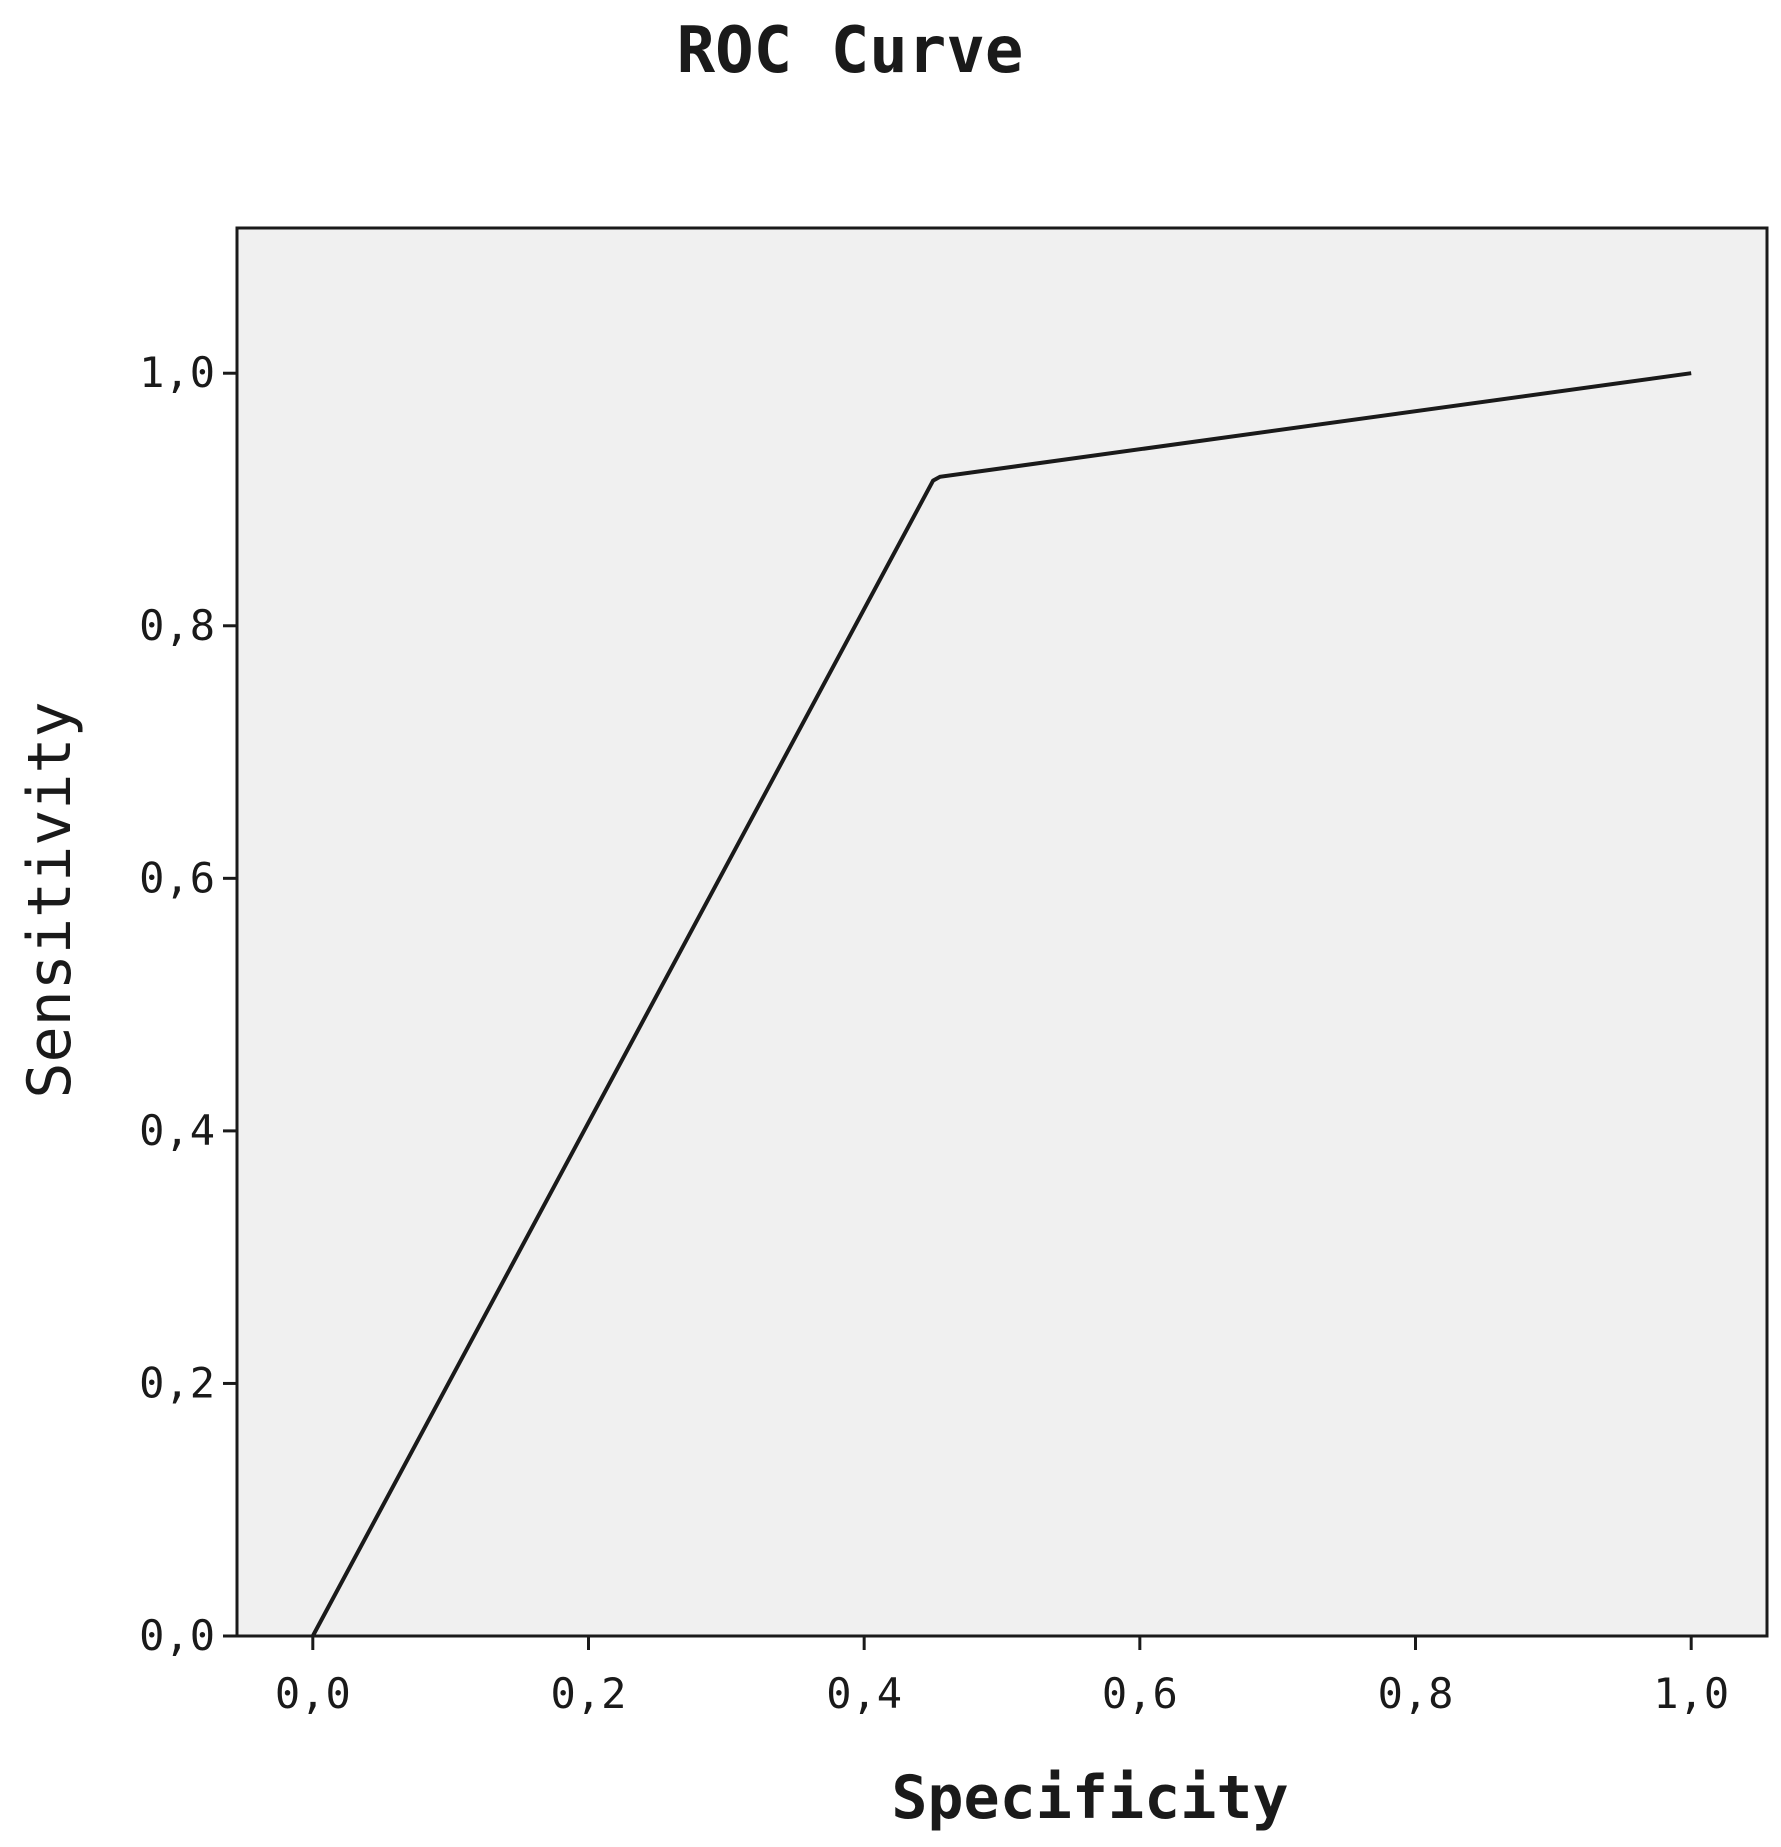 Image resolution: width=1781 pixels, height=1847 pixels. I want to click on chart-title: ROC Curve, so click(850, 51).